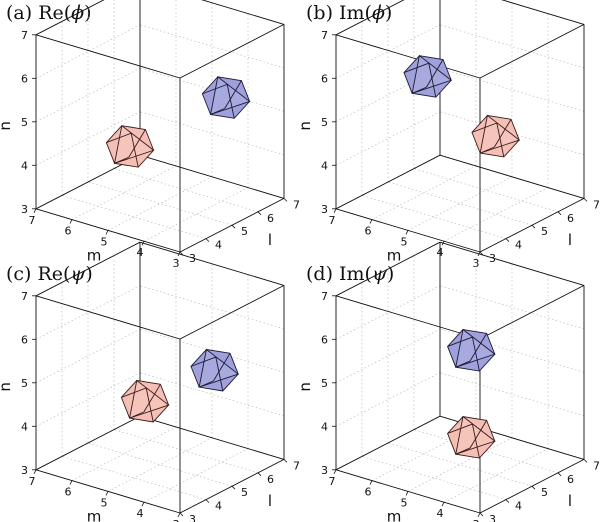  I want to click on l-tick-label: 6, so click(270, 218).